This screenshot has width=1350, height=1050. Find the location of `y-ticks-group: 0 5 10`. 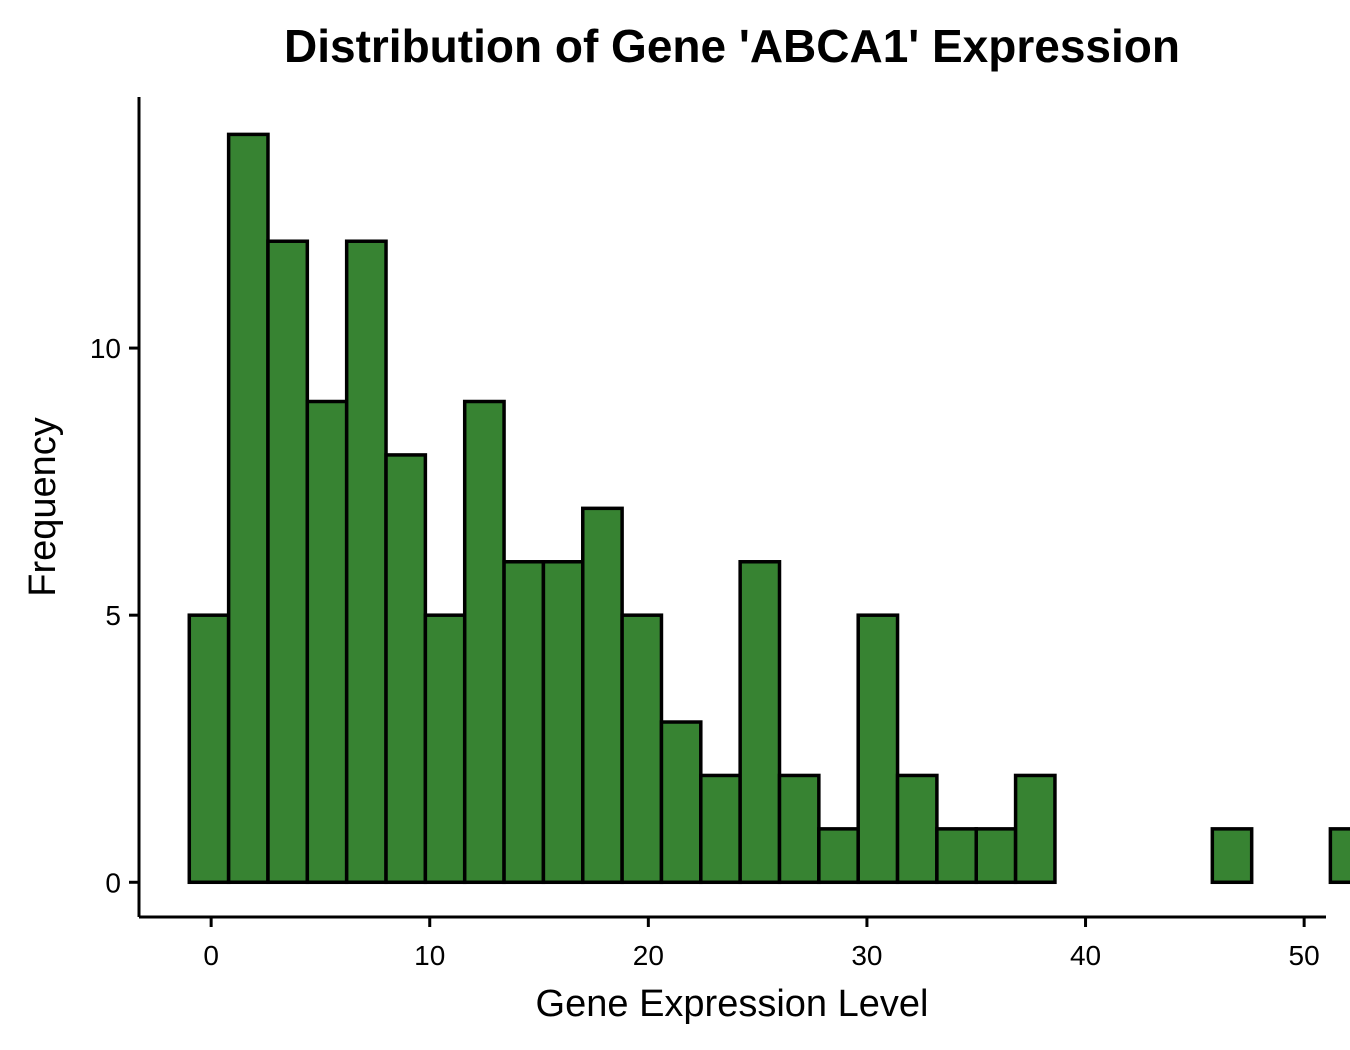

y-ticks-group: 0 5 10 is located at coordinates (114, 615).